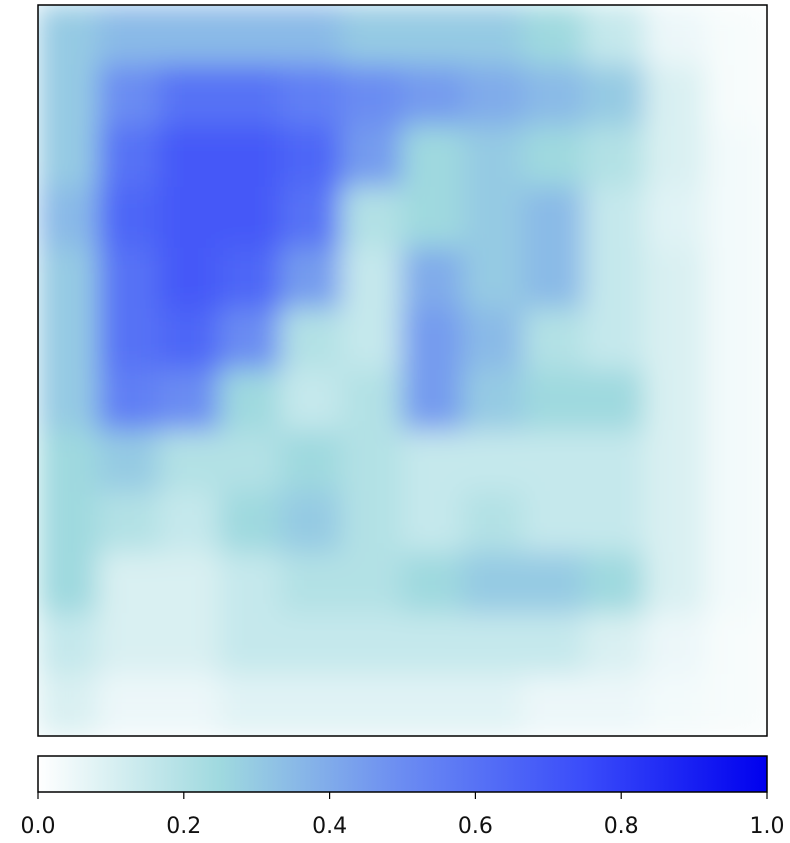  What do you see at coordinates (183, 826) in the screenshot?
I see `colorbar-tick-label: 0.2` at bounding box center [183, 826].